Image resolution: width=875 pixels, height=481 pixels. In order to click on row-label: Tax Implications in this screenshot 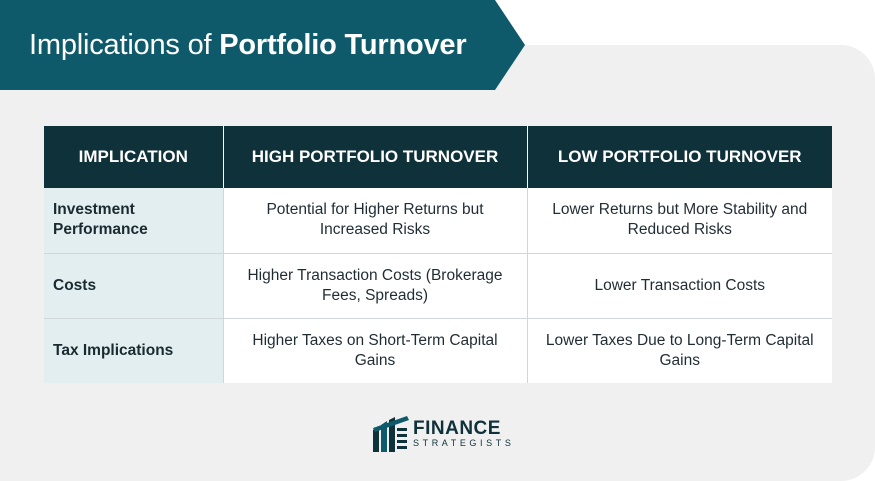, I will do `click(134, 350)`.